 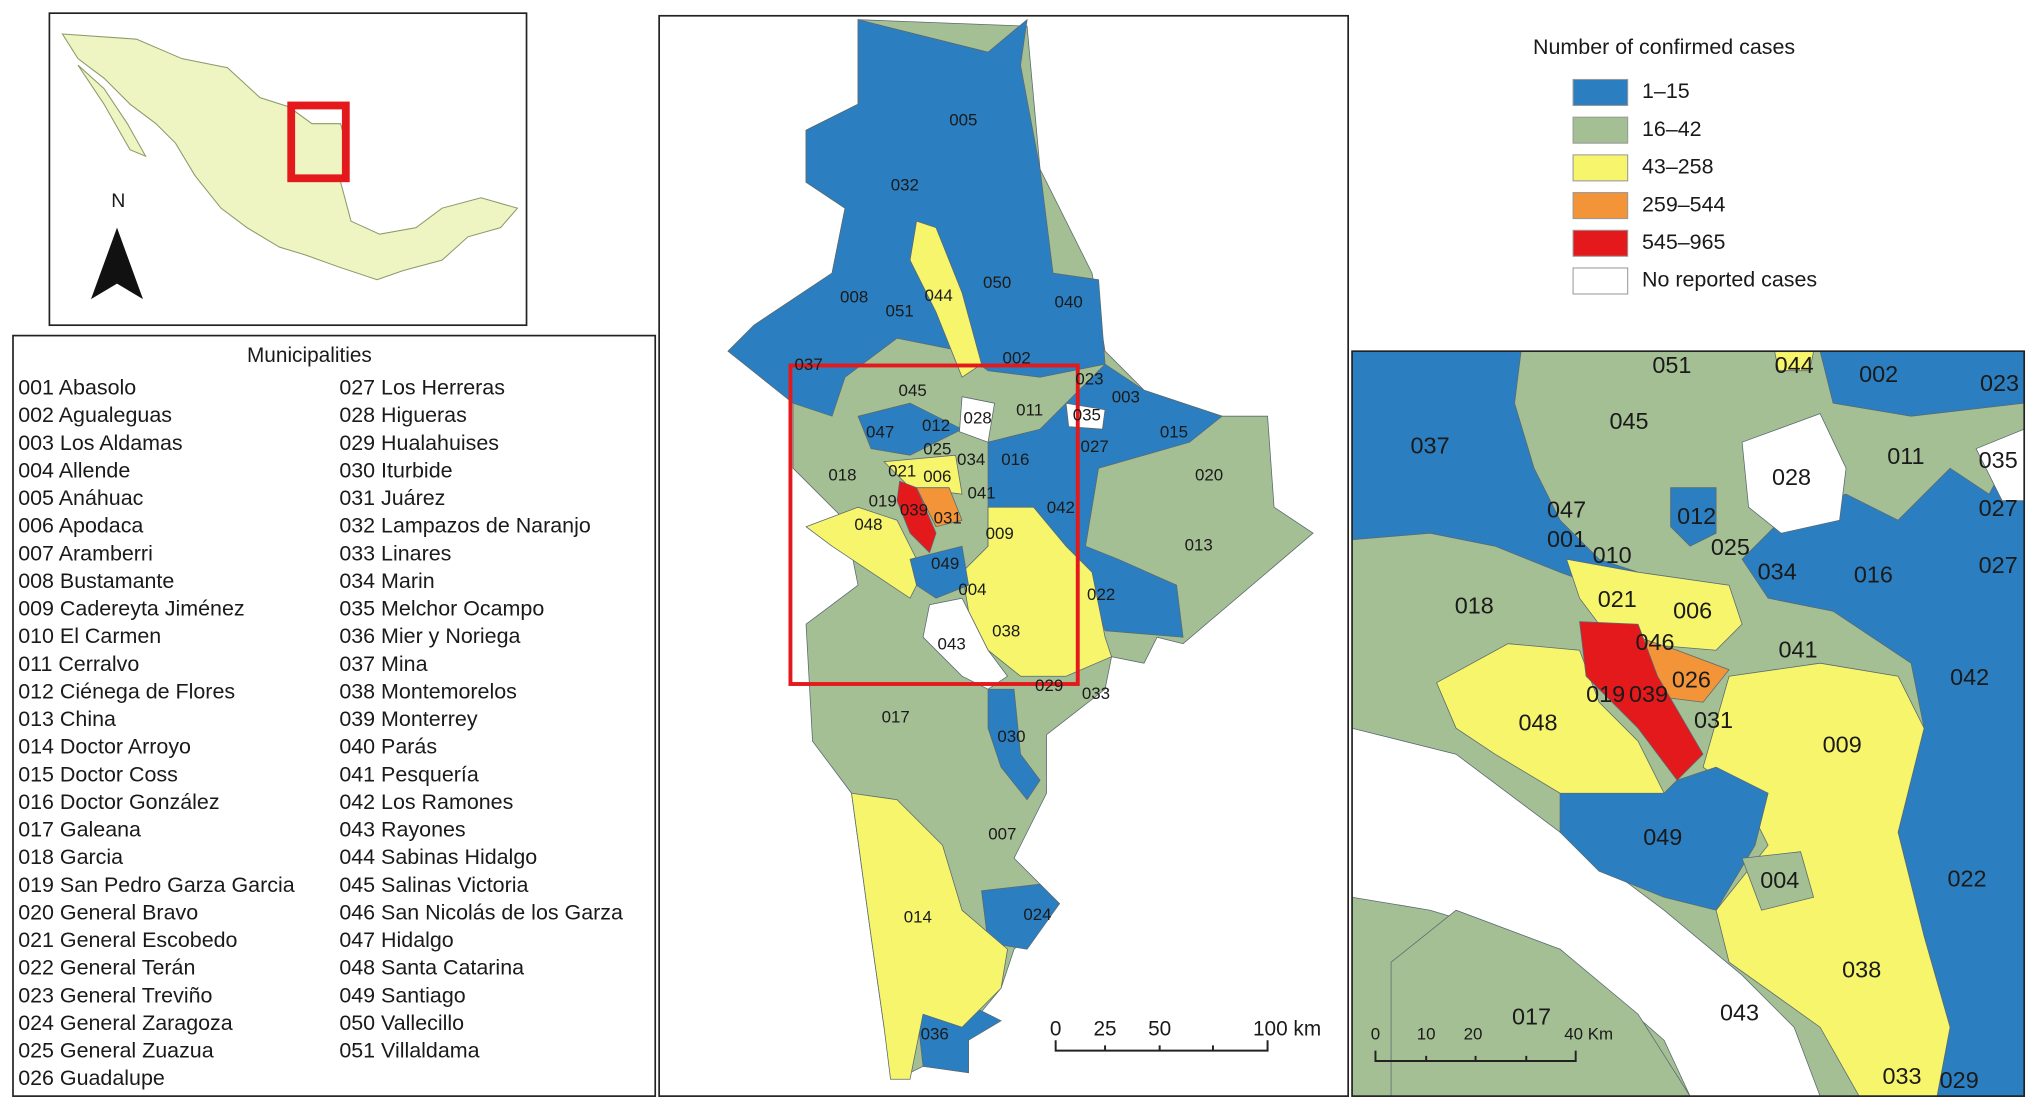 What do you see at coordinates (1199, 545) in the screenshot?
I see `map-label: 013` at bounding box center [1199, 545].